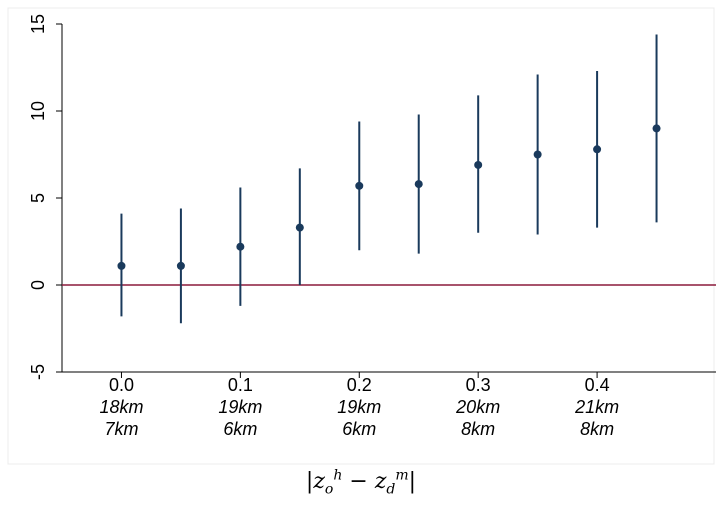  What do you see at coordinates (477, 407) in the screenshot?
I see `x-tick-sublabel-1: 20km` at bounding box center [477, 407].